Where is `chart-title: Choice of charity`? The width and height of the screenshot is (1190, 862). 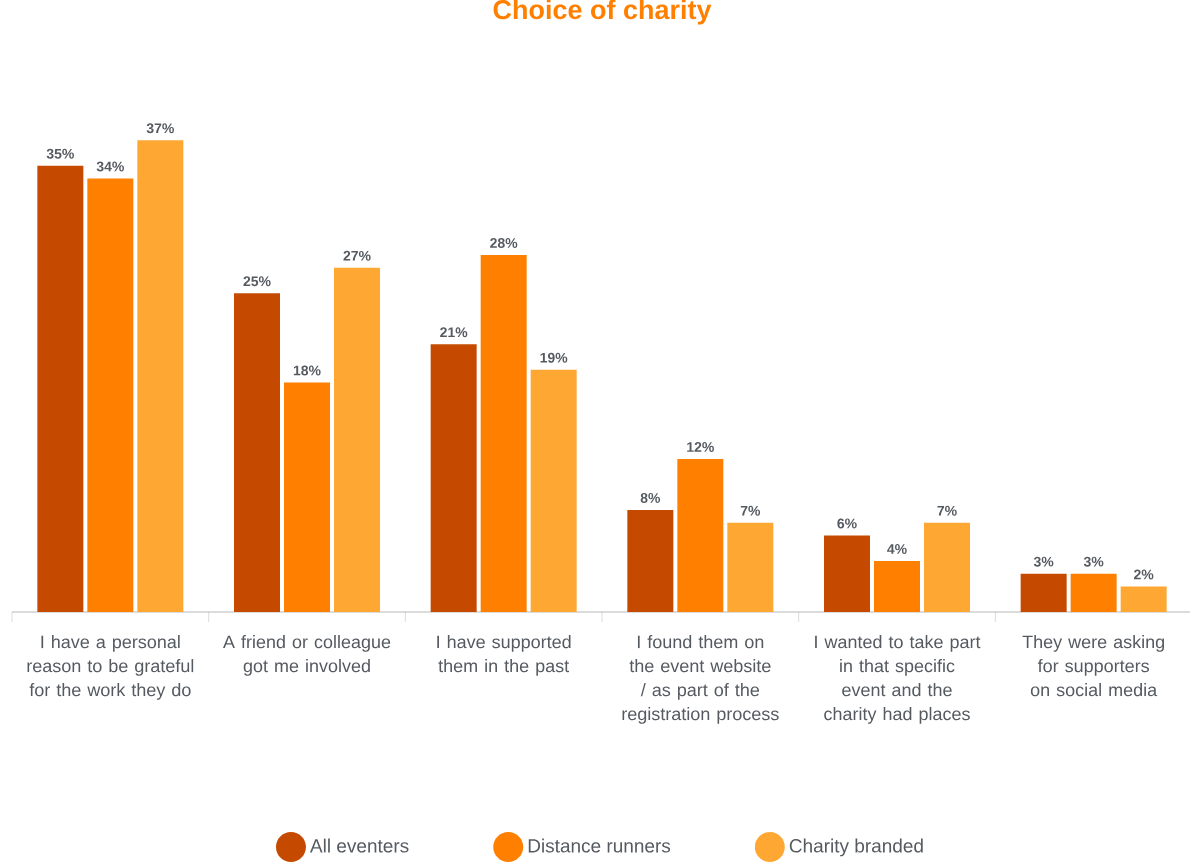 chart-title: Choice of charity is located at coordinates (602, 12).